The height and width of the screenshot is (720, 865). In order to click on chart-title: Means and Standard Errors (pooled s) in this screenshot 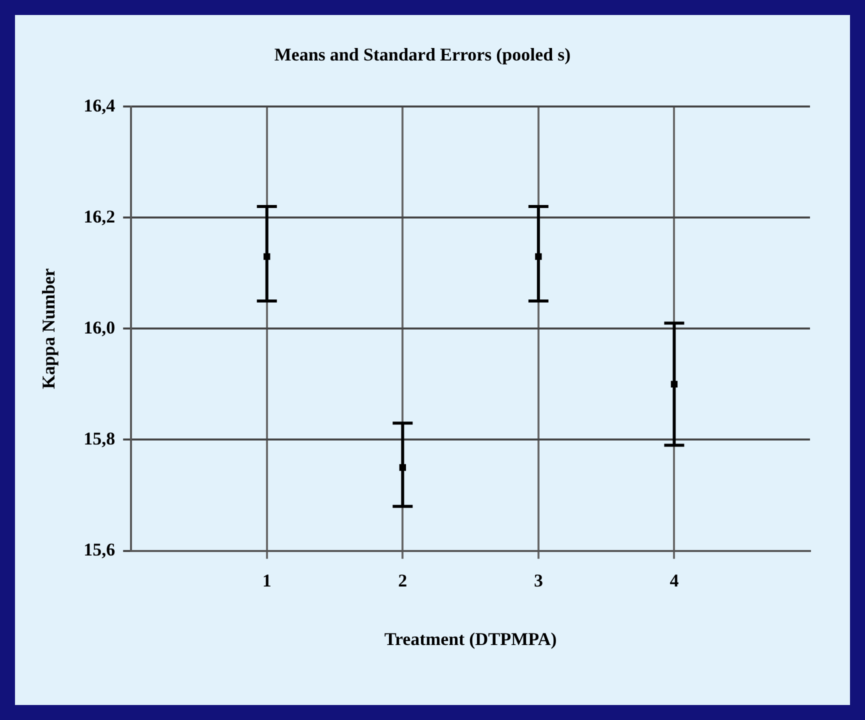, I will do `click(422, 54)`.